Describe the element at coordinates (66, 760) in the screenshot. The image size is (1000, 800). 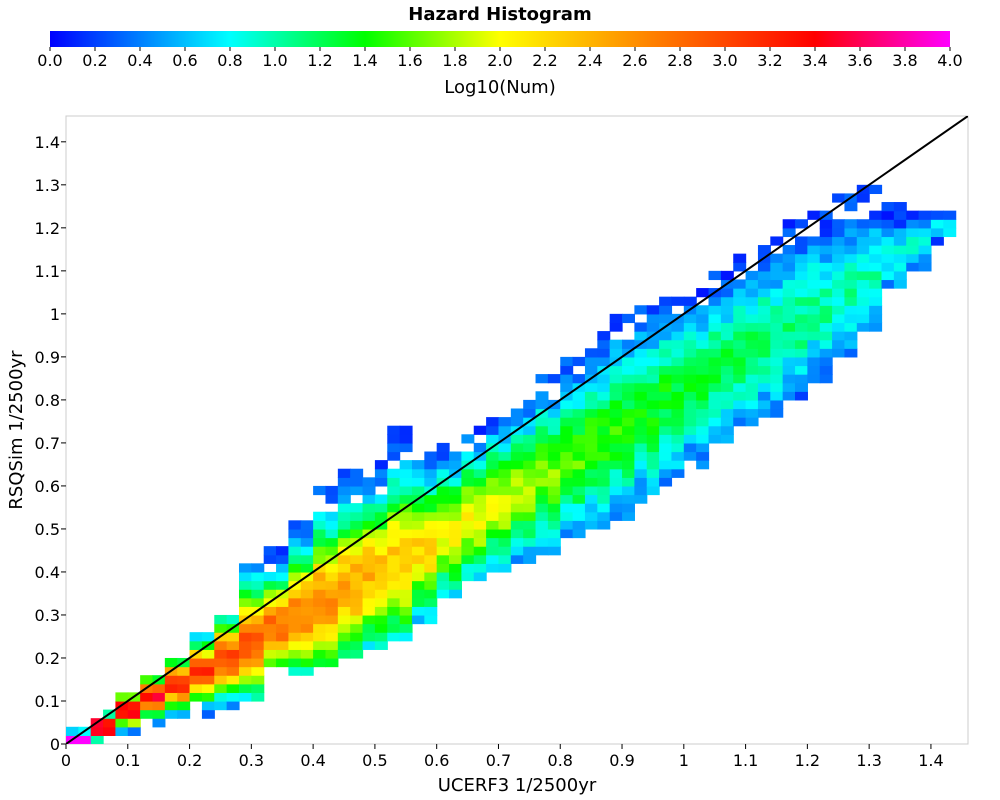
I see `x-tick-label: 0` at that location.